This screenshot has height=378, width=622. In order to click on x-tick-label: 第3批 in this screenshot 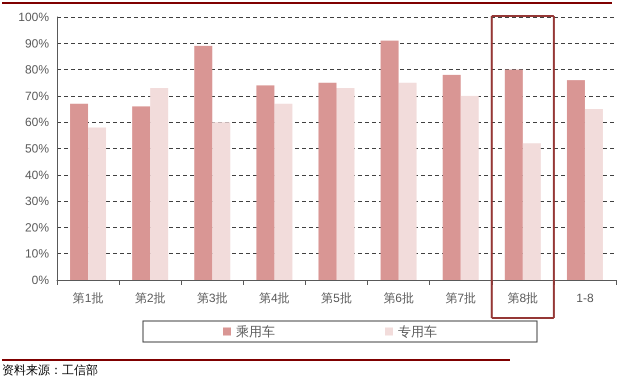, I will do `click(212, 298)`.